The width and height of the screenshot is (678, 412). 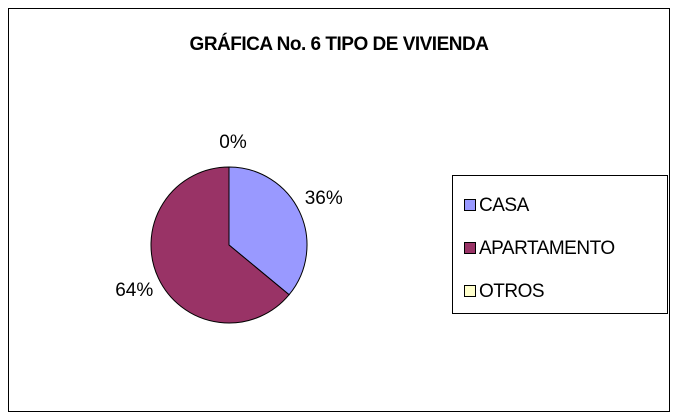 I want to click on legend-label: APARTAMENTO, so click(x=547, y=248).